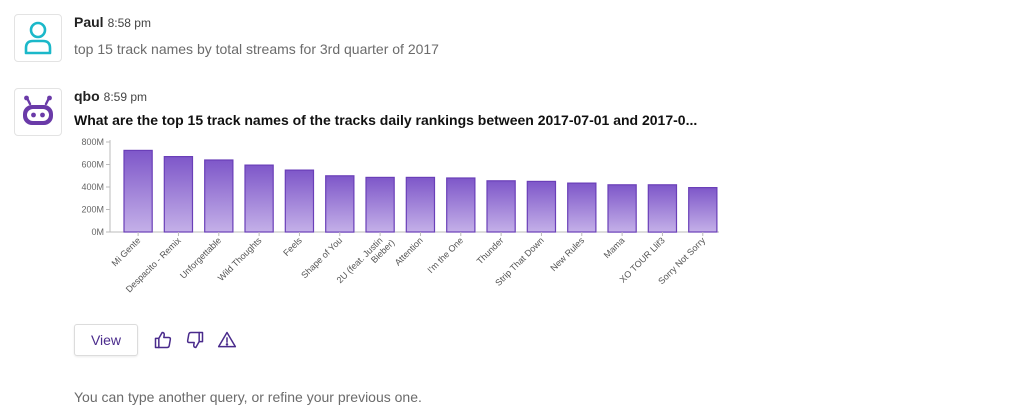  I want to click on x-tick-label: Mi Gente, so click(126, 251).